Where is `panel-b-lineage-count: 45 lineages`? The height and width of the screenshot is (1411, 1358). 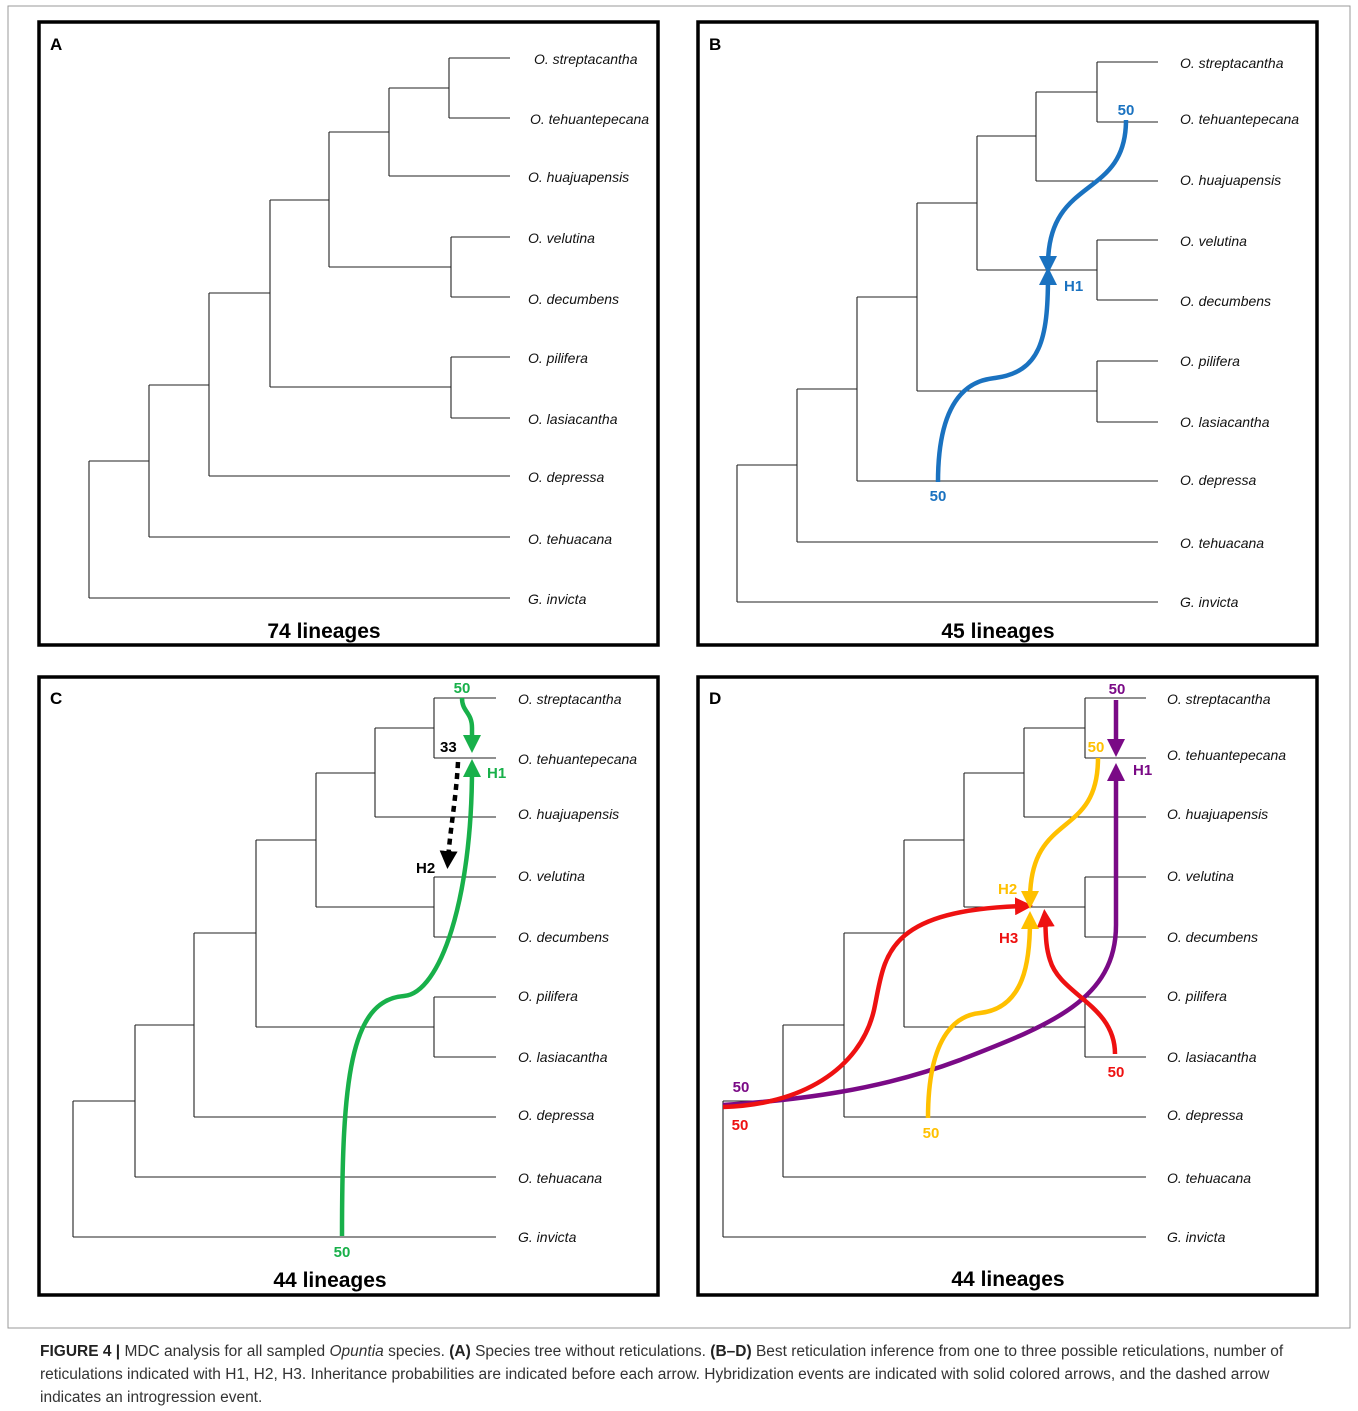
panel-b-lineage-count: 45 lineages is located at coordinates (997, 631).